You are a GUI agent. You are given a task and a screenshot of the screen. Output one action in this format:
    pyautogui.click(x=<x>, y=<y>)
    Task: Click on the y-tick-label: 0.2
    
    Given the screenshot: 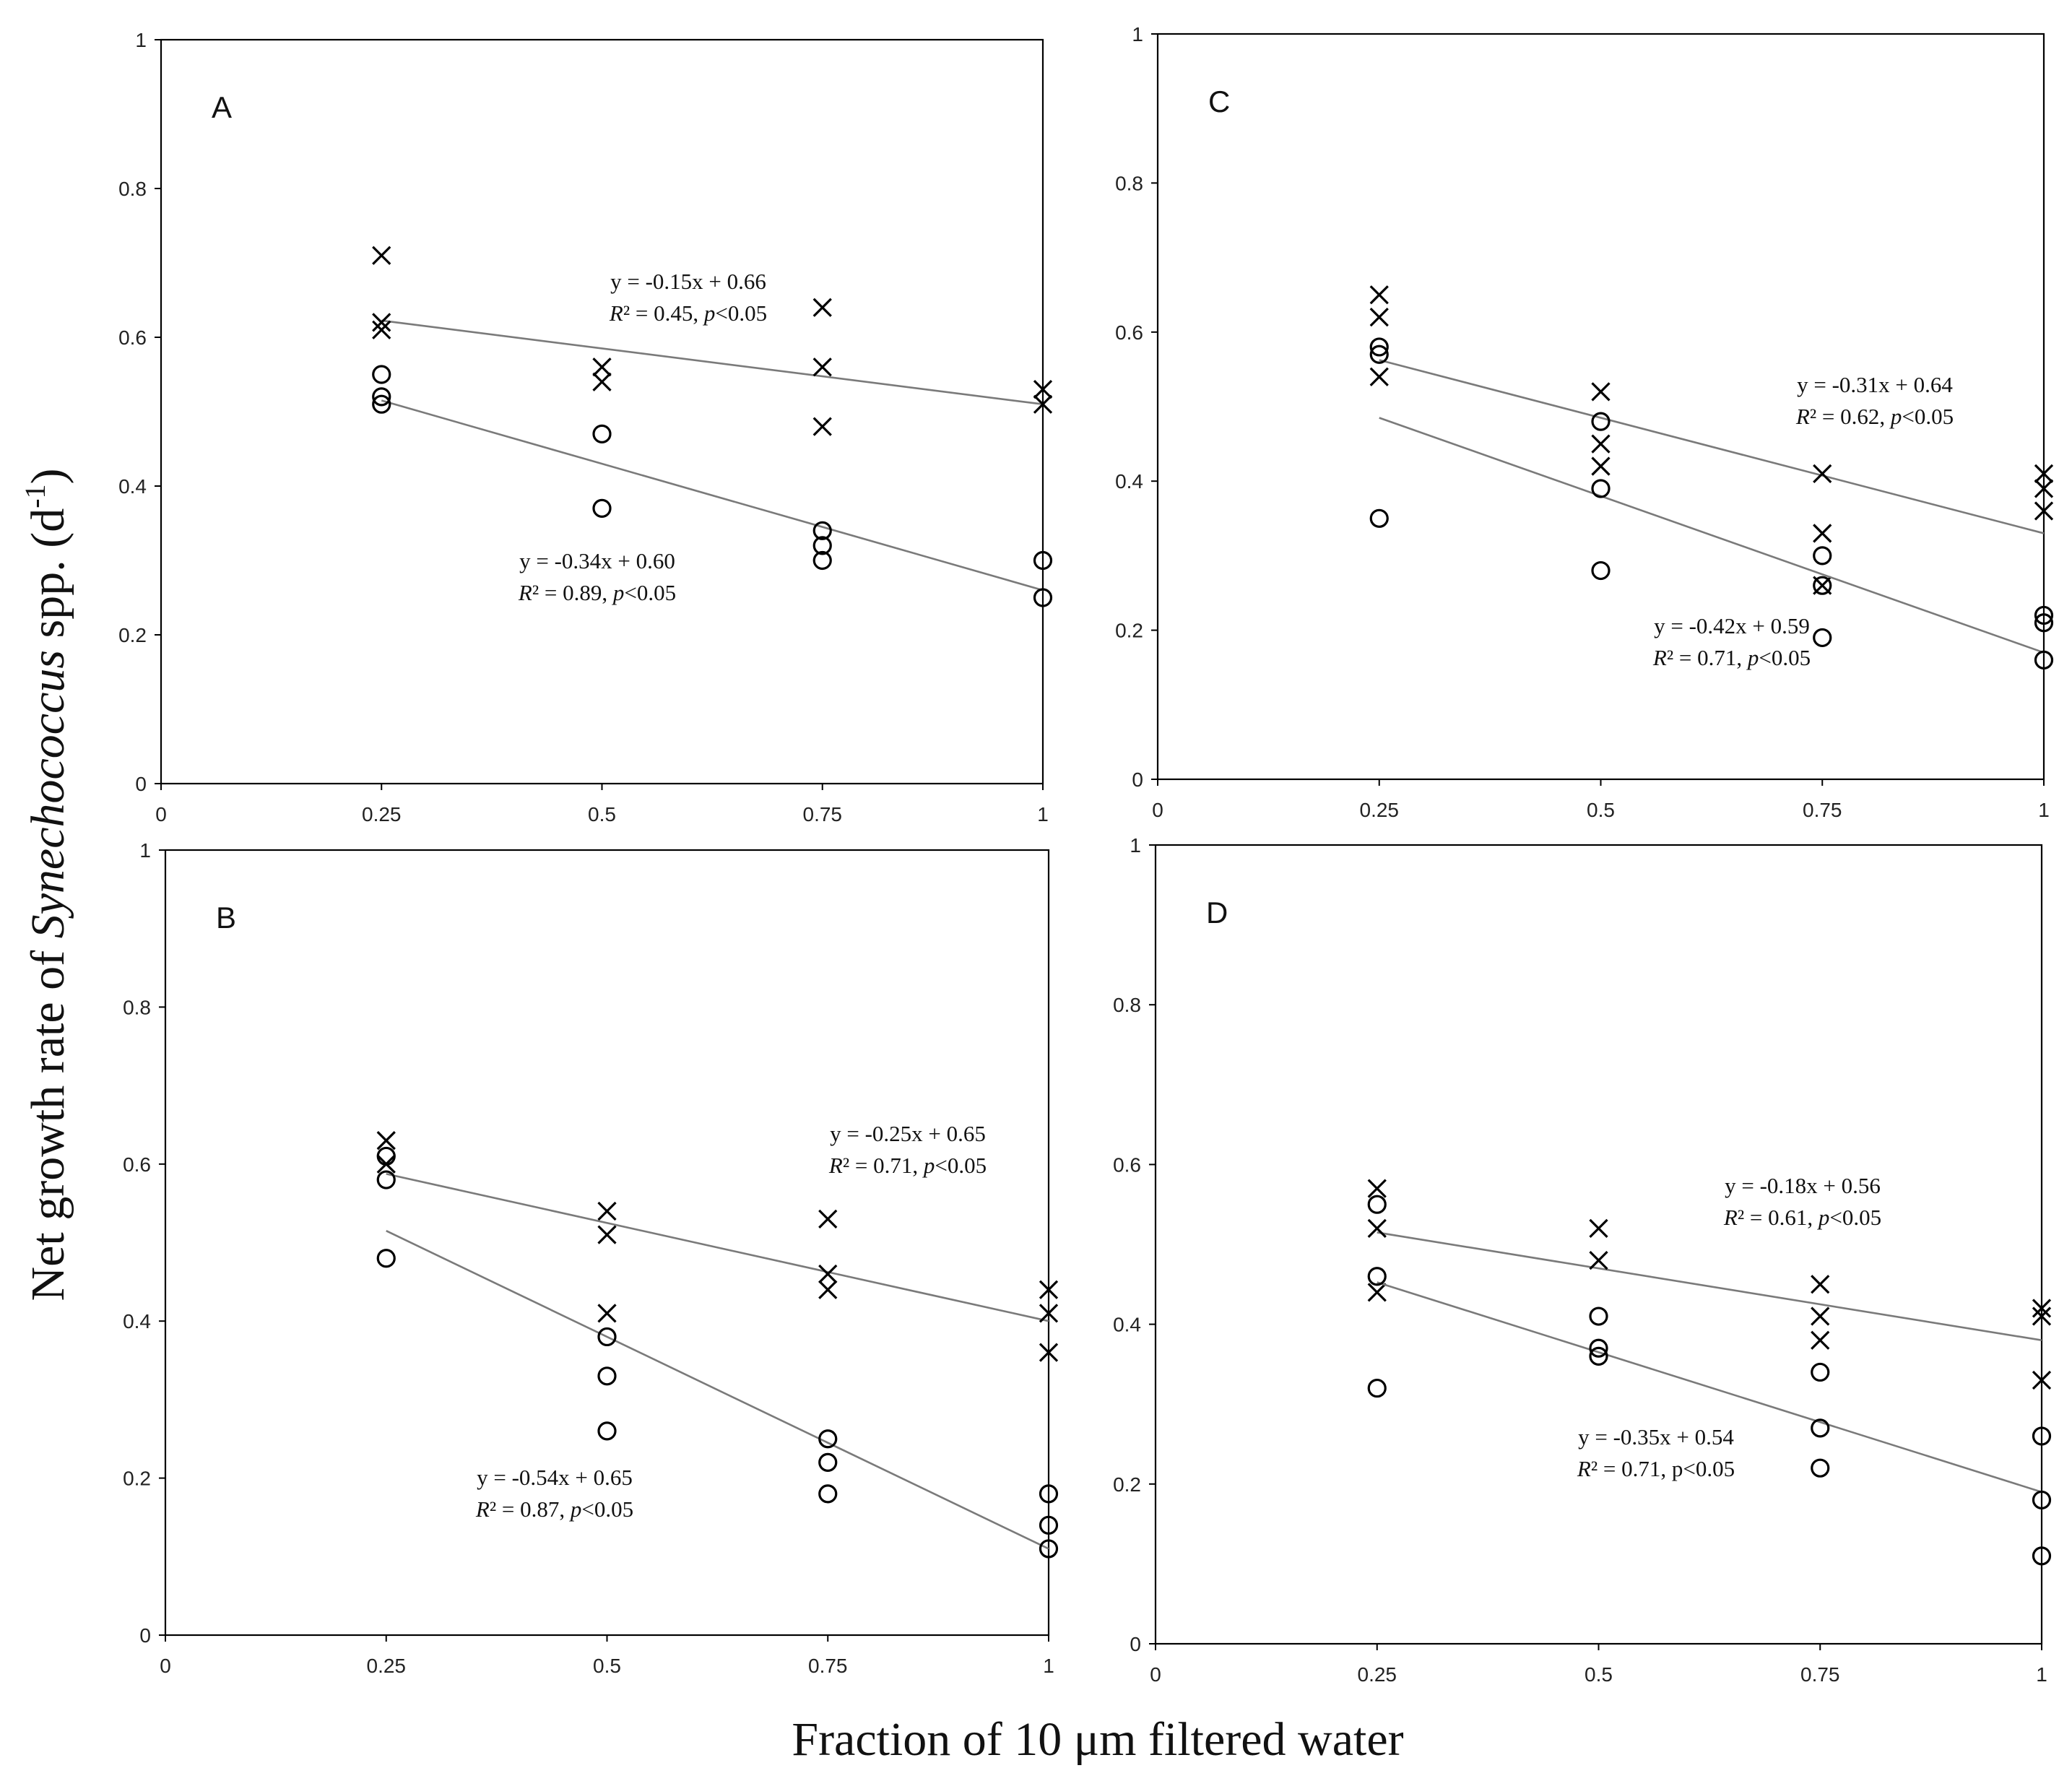 What is the action you would take?
    pyautogui.click(x=132, y=635)
    